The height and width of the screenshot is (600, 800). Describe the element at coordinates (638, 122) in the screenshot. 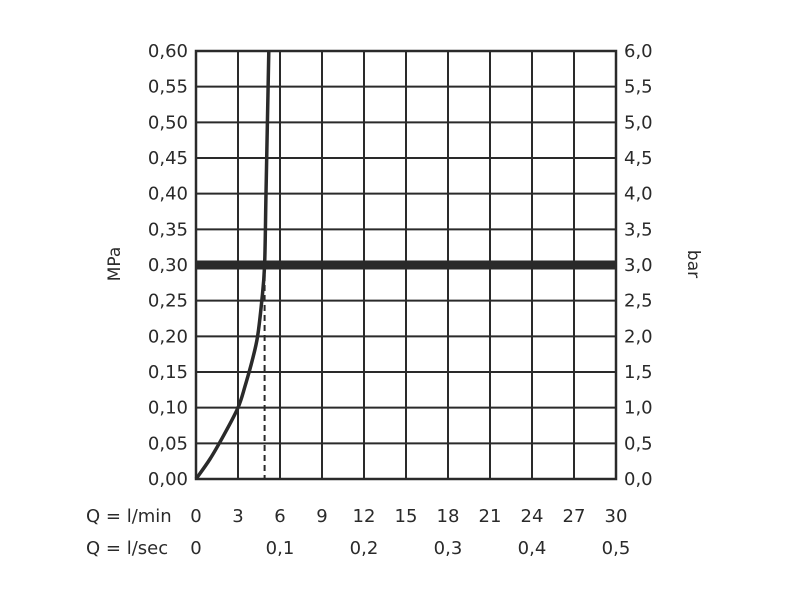

I see `right-axis-tick-label: 5,0` at that location.